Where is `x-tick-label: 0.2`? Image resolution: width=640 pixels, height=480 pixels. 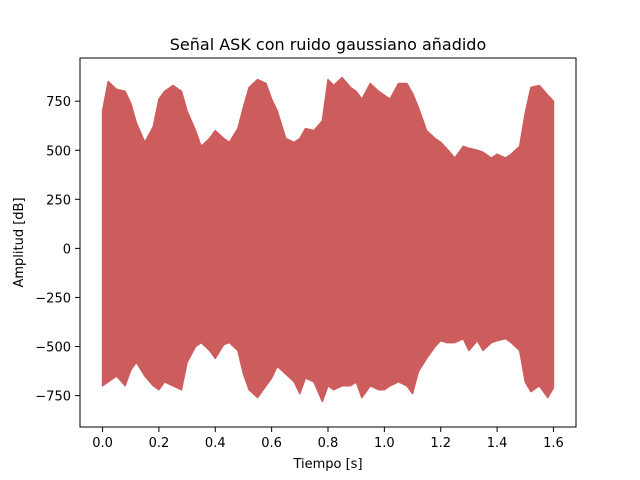
x-tick-label: 0.2 is located at coordinates (159, 443).